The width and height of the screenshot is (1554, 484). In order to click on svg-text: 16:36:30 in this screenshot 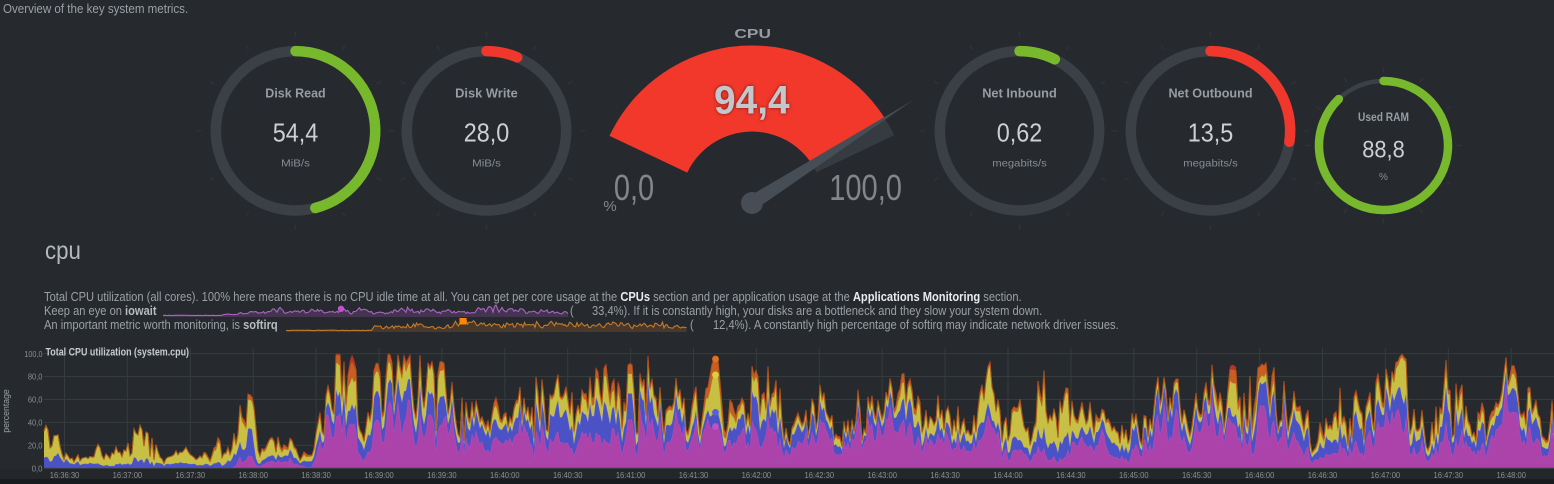, I will do `click(65, 475)`.